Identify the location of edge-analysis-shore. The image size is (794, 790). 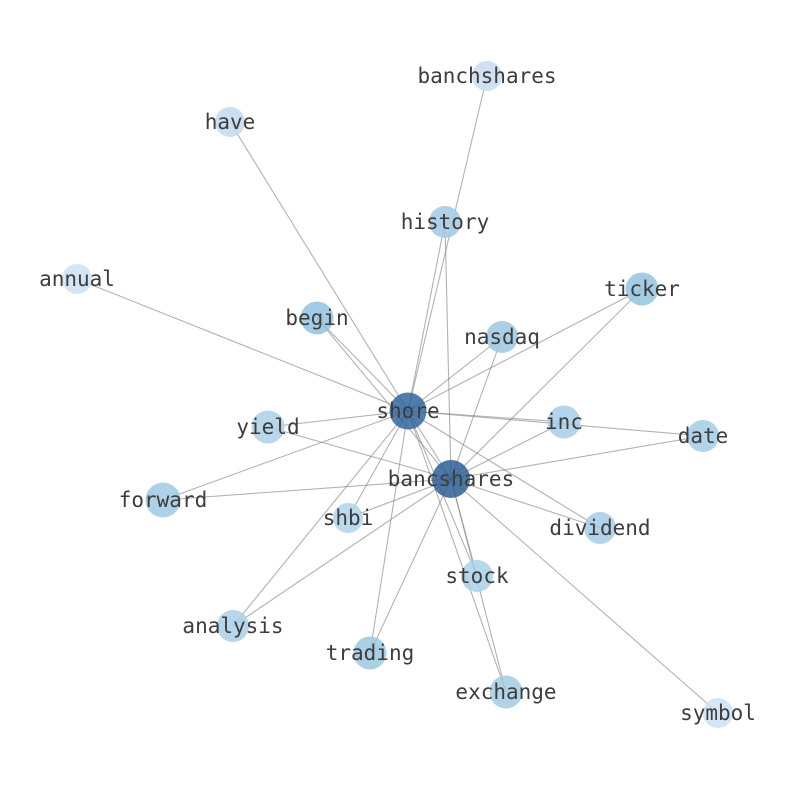
(320, 518).